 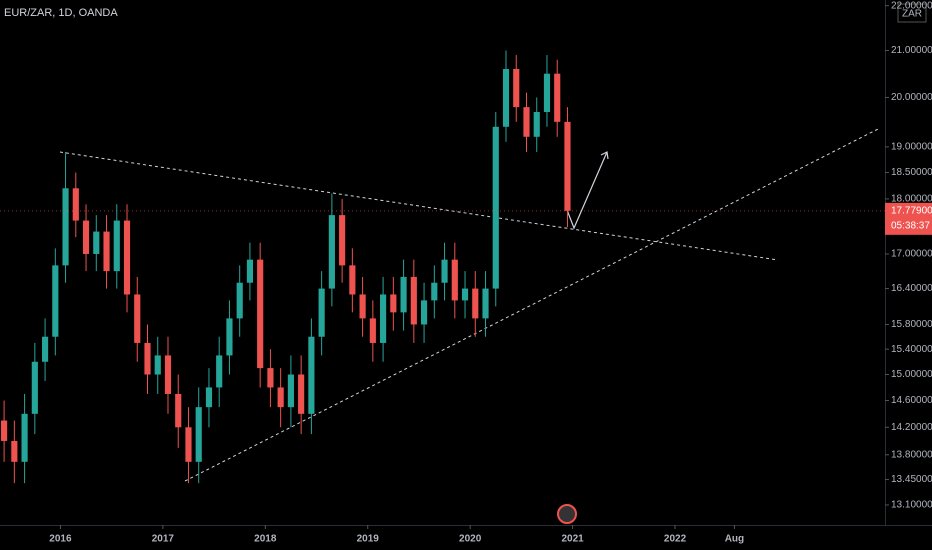 What do you see at coordinates (567, 514) in the screenshot?
I see `event-marker` at bounding box center [567, 514].